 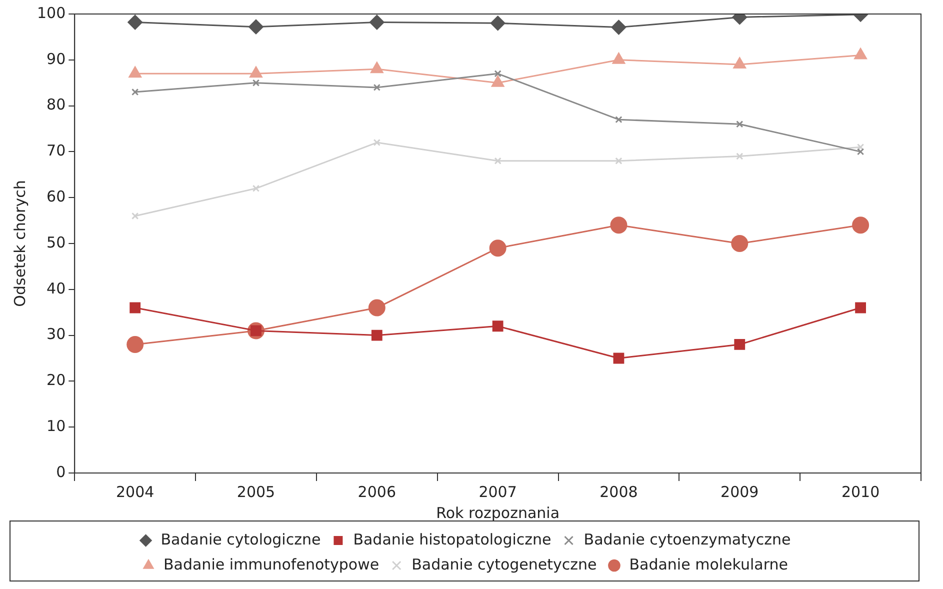 I want to click on y-tick-label: 10, so click(x=56, y=425).